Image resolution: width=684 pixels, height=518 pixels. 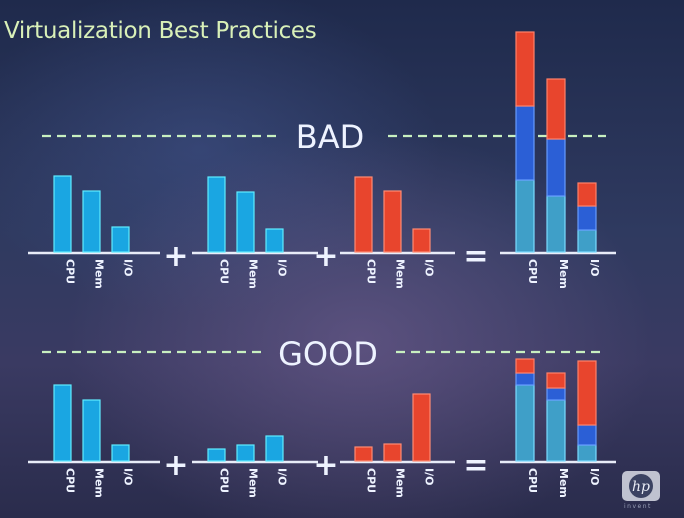 I want to click on good-group-1-mem-bar, so click(x=91, y=430).